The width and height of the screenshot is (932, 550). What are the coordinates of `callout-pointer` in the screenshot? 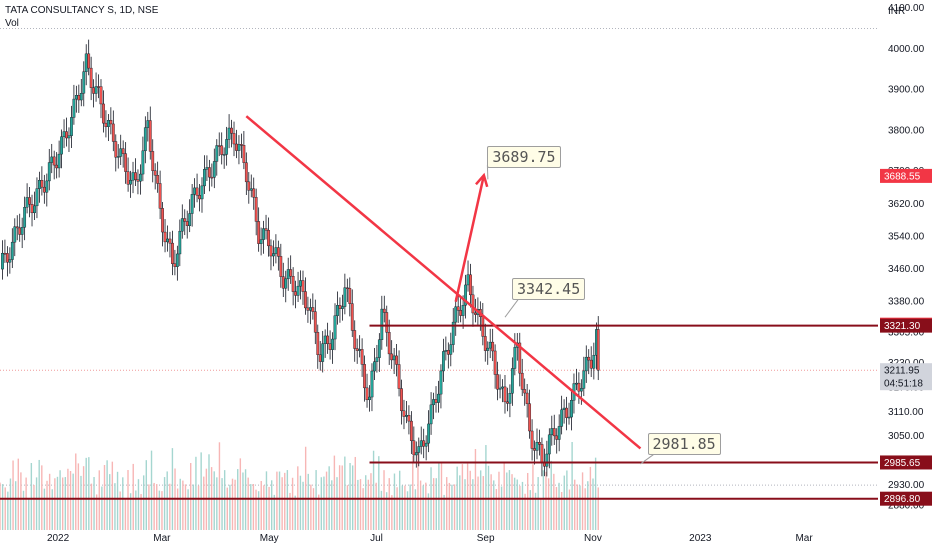 It's located at (511, 308).